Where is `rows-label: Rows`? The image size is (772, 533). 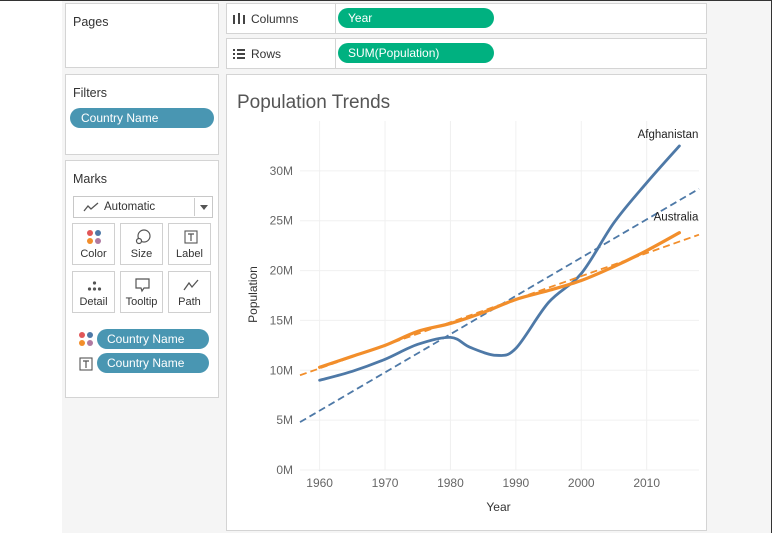
rows-label: Rows is located at coordinates (266, 54).